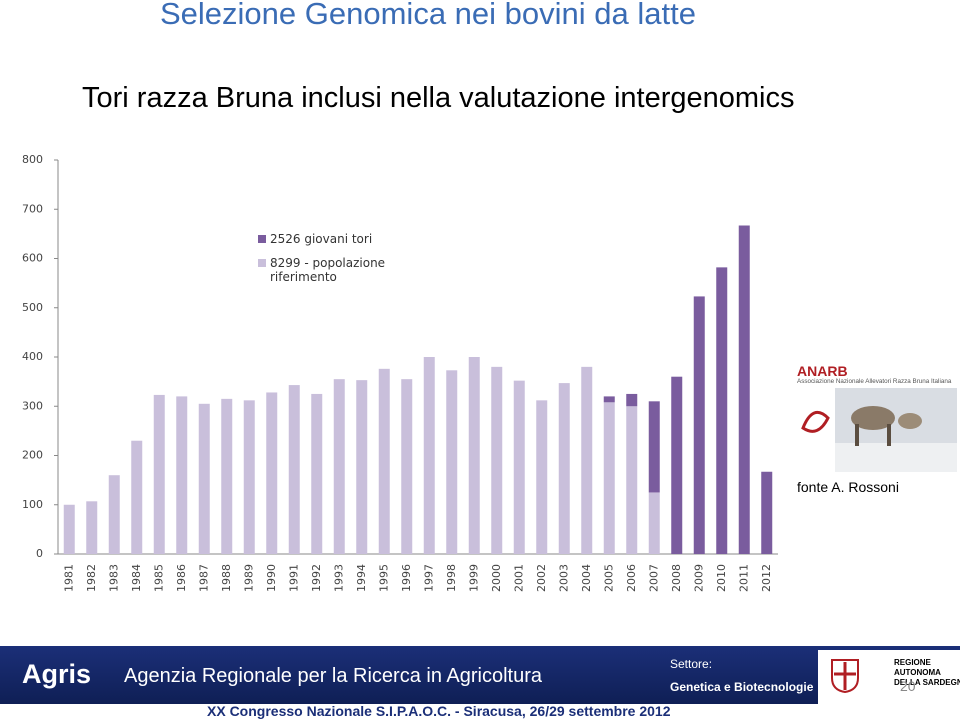 Image resolution: width=960 pixels, height=722 pixels. What do you see at coordinates (226, 578) in the screenshot?
I see `x-tick-label: 1988` at bounding box center [226, 578].